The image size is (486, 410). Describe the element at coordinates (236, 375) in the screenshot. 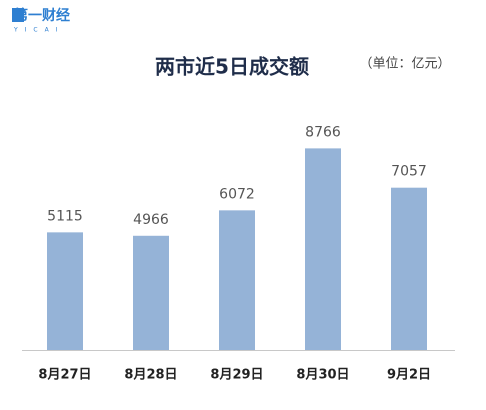

I see `x-tick-label: 8月29日` at that location.